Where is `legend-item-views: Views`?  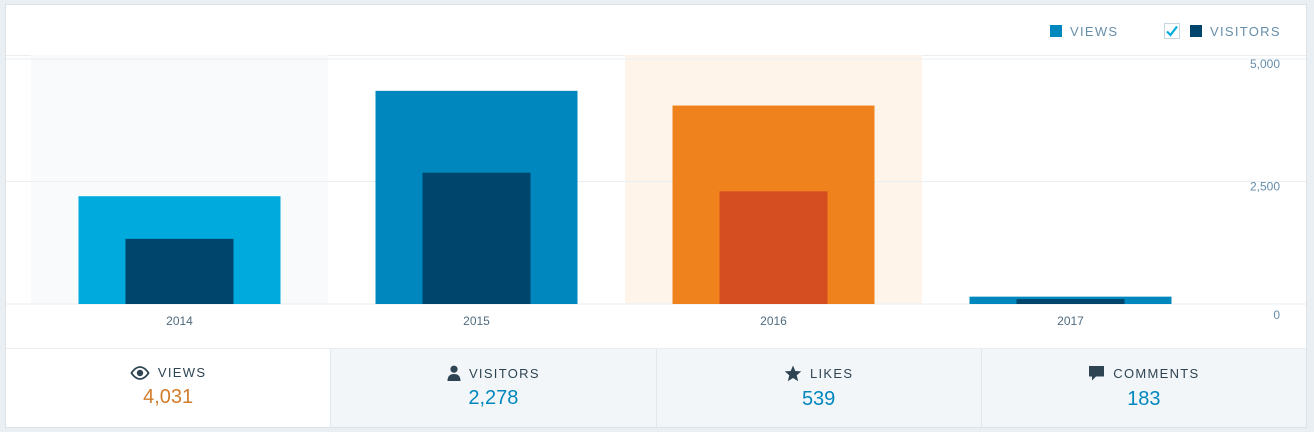
legend-item-views: Views is located at coordinates (1084, 31).